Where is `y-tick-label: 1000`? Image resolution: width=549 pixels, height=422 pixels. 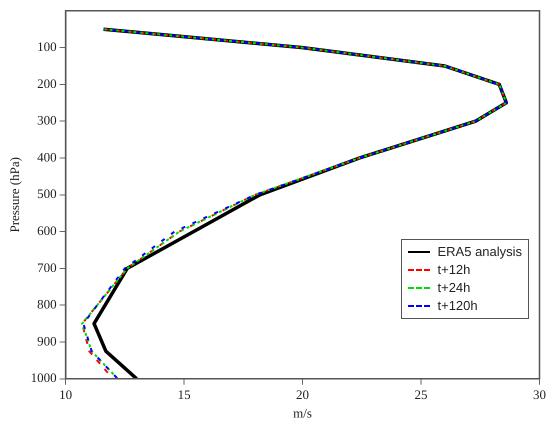 y-tick-label: 1000 is located at coordinates (43, 378).